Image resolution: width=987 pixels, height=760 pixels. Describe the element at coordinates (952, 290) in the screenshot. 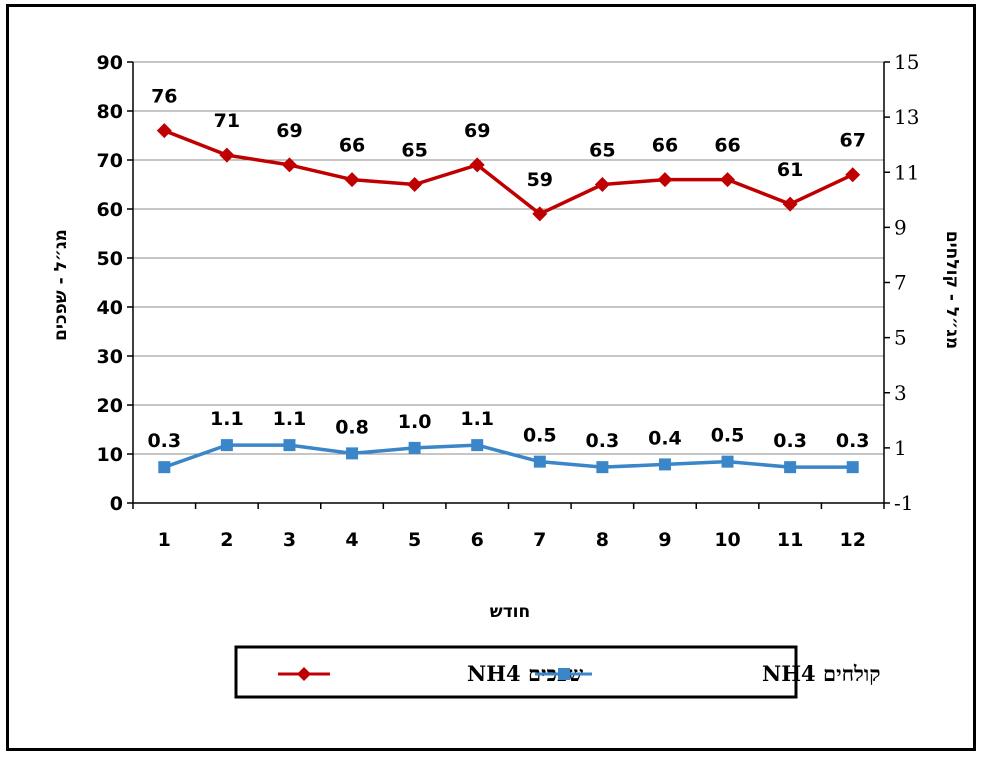

I see `y-axis-right-title: מג״ל - קולחים` at that location.